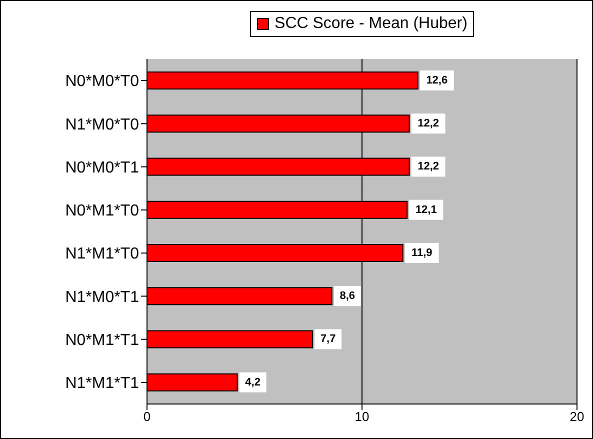 This screenshot has height=439, width=593. Describe the element at coordinates (328, 339) in the screenshot. I see `data-label: 7,7` at that location.